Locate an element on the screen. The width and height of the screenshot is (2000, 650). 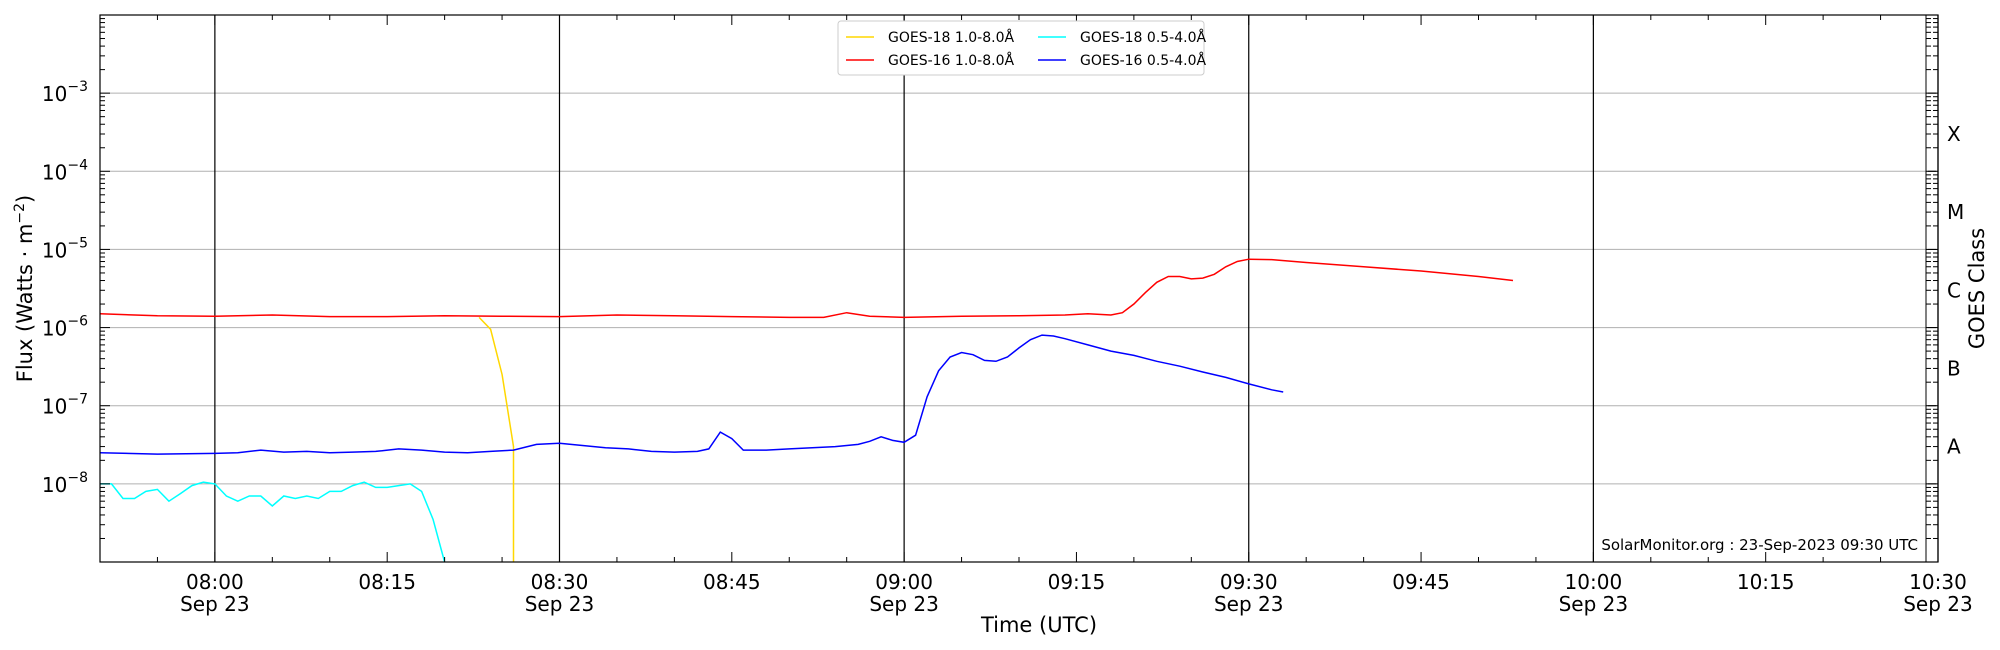
goes-class-label: C is located at coordinates (1954, 290).